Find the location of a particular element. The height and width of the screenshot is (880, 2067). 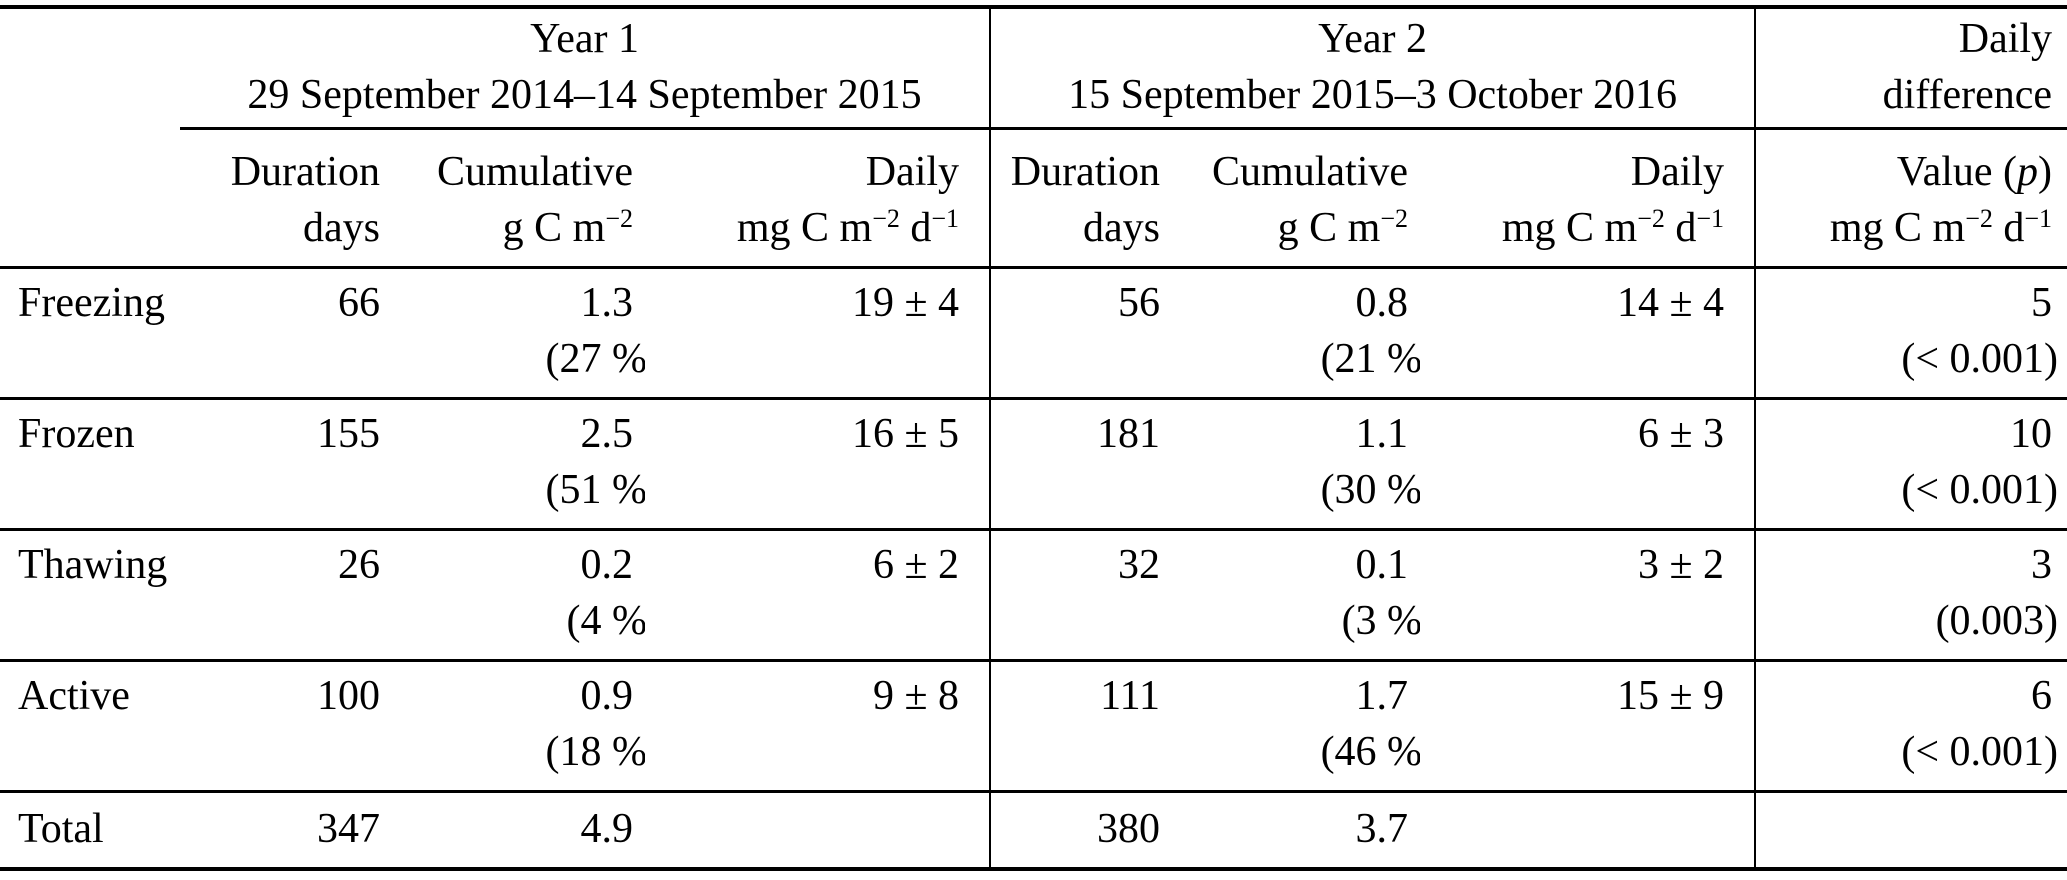

difference-pvalue: (0.003) is located at coordinates (1997, 621).